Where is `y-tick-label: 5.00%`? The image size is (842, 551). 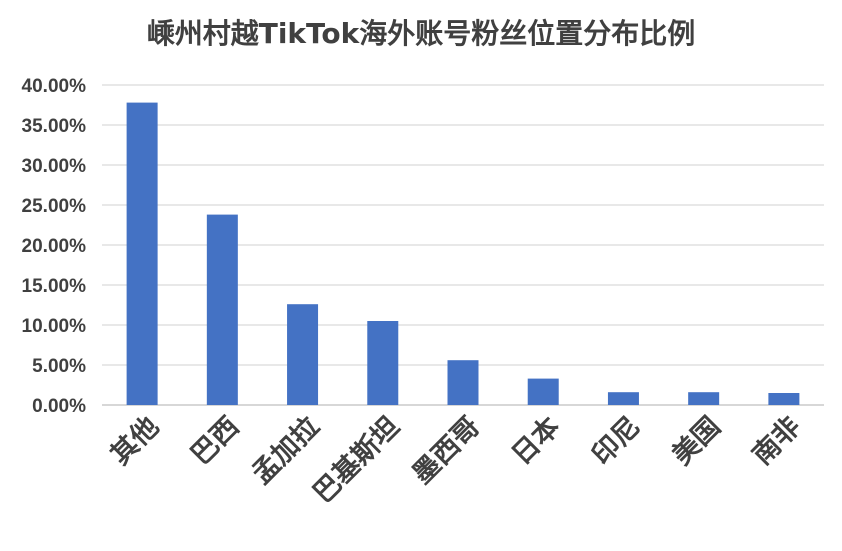 y-tick-label: 5.00% is located at coordinates (59, 366).